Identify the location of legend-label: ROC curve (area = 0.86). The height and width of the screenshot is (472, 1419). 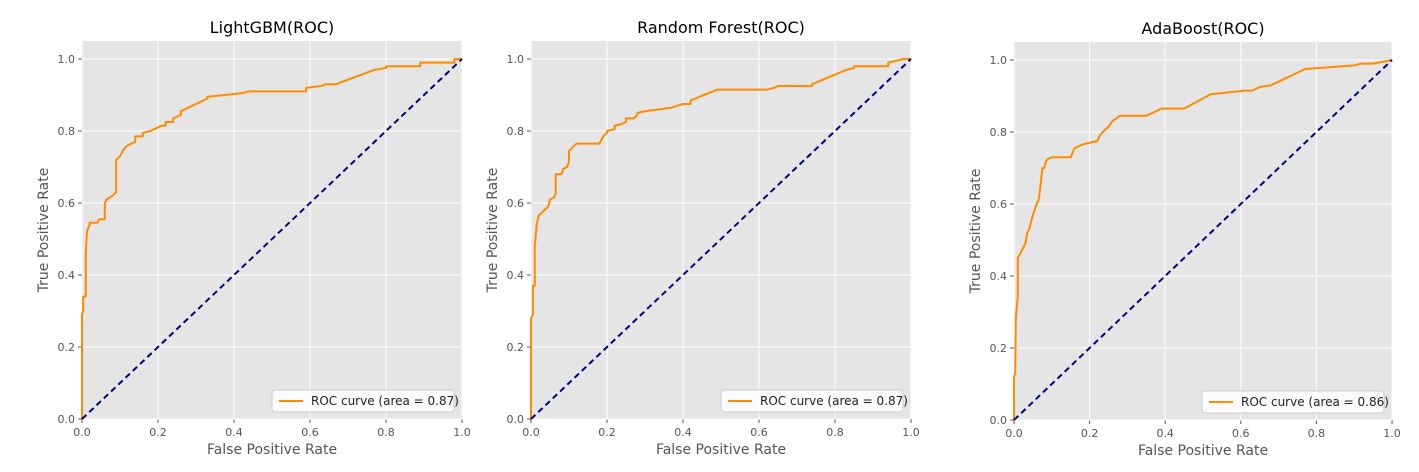
(1315, 402).